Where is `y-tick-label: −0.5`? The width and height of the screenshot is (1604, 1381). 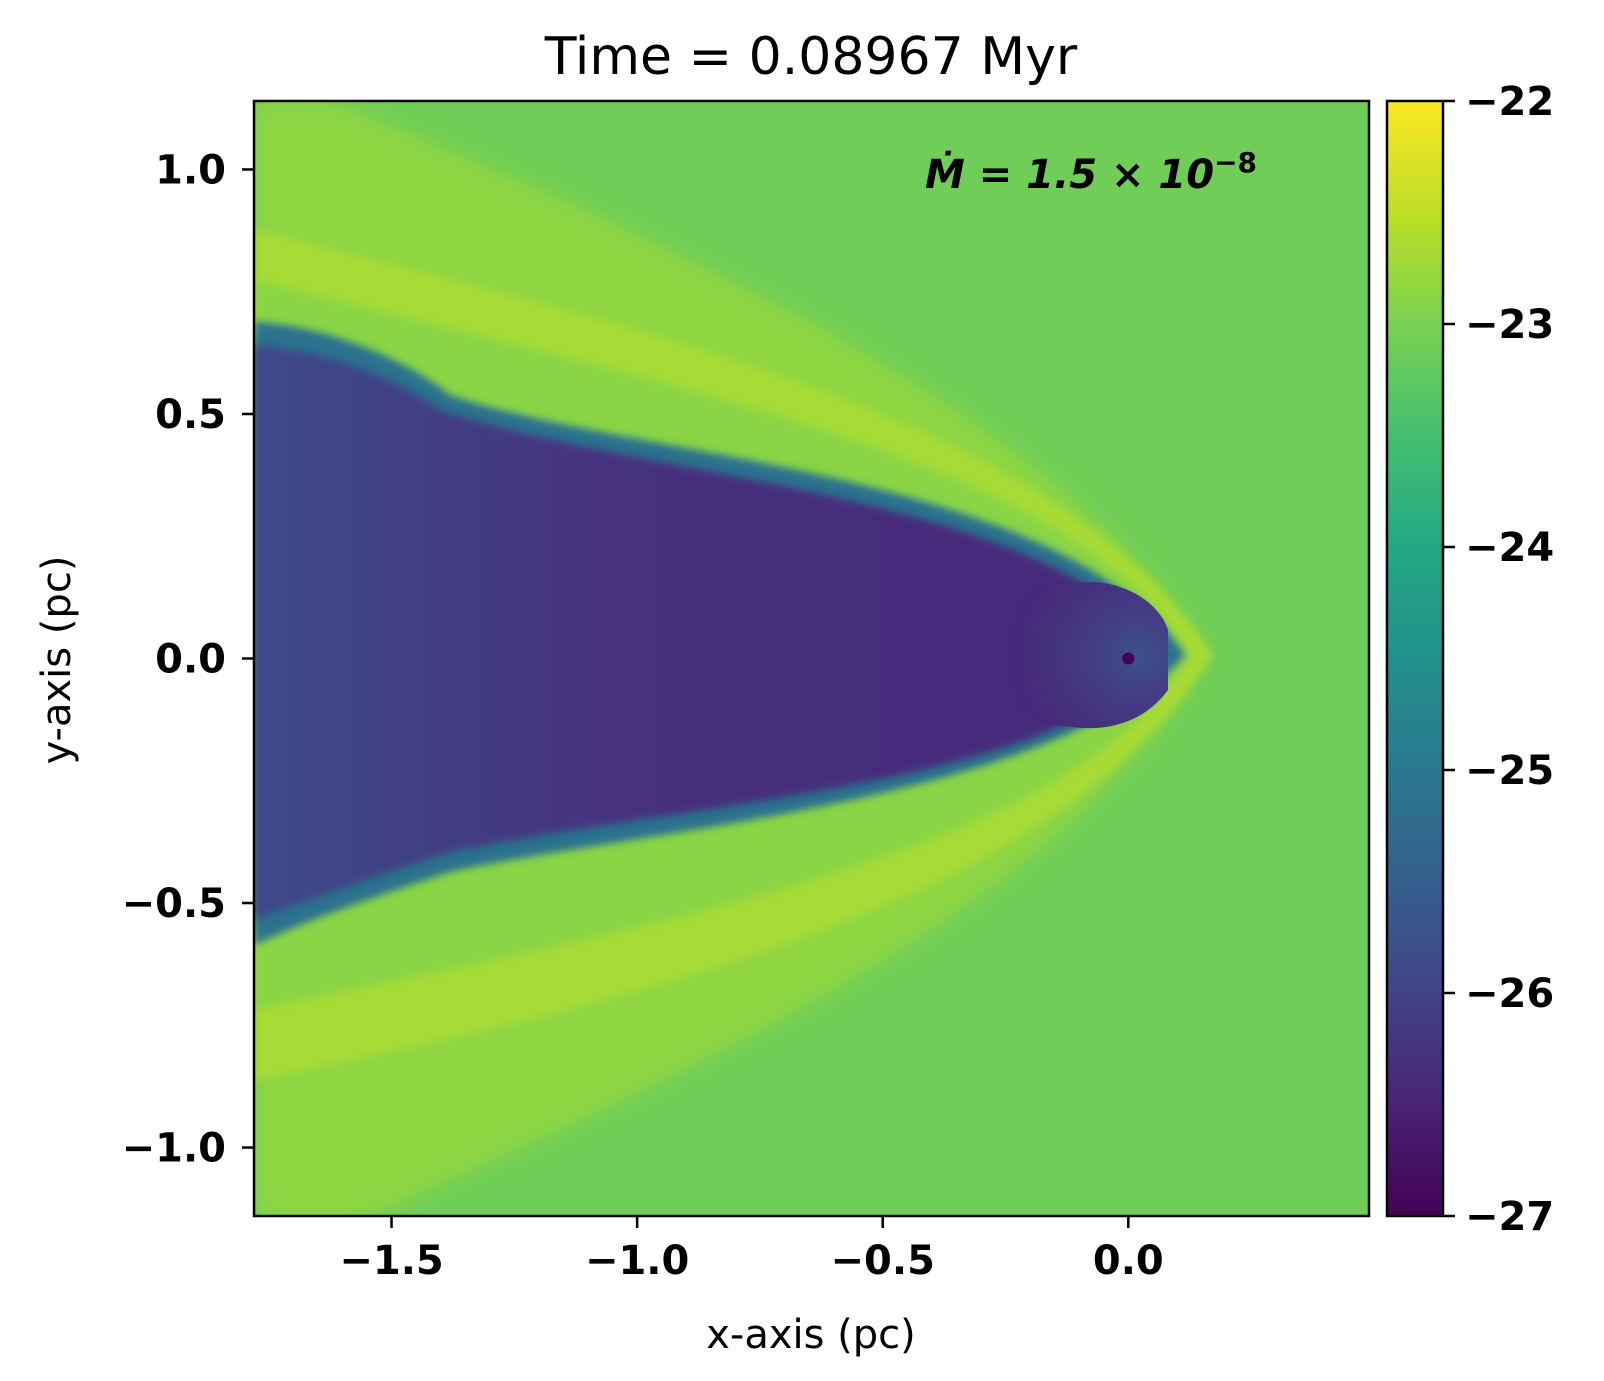
y-tick-label: −0.5 is located at coordinates (174, 904).